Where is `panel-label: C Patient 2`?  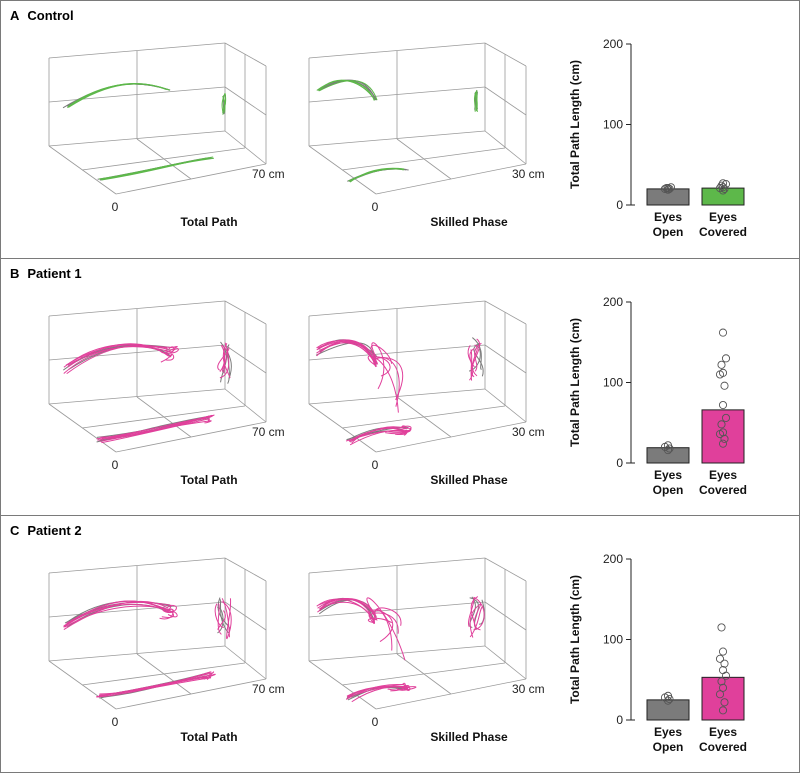
panel-label: C Patient 2 is located at coordinates (46, 530).